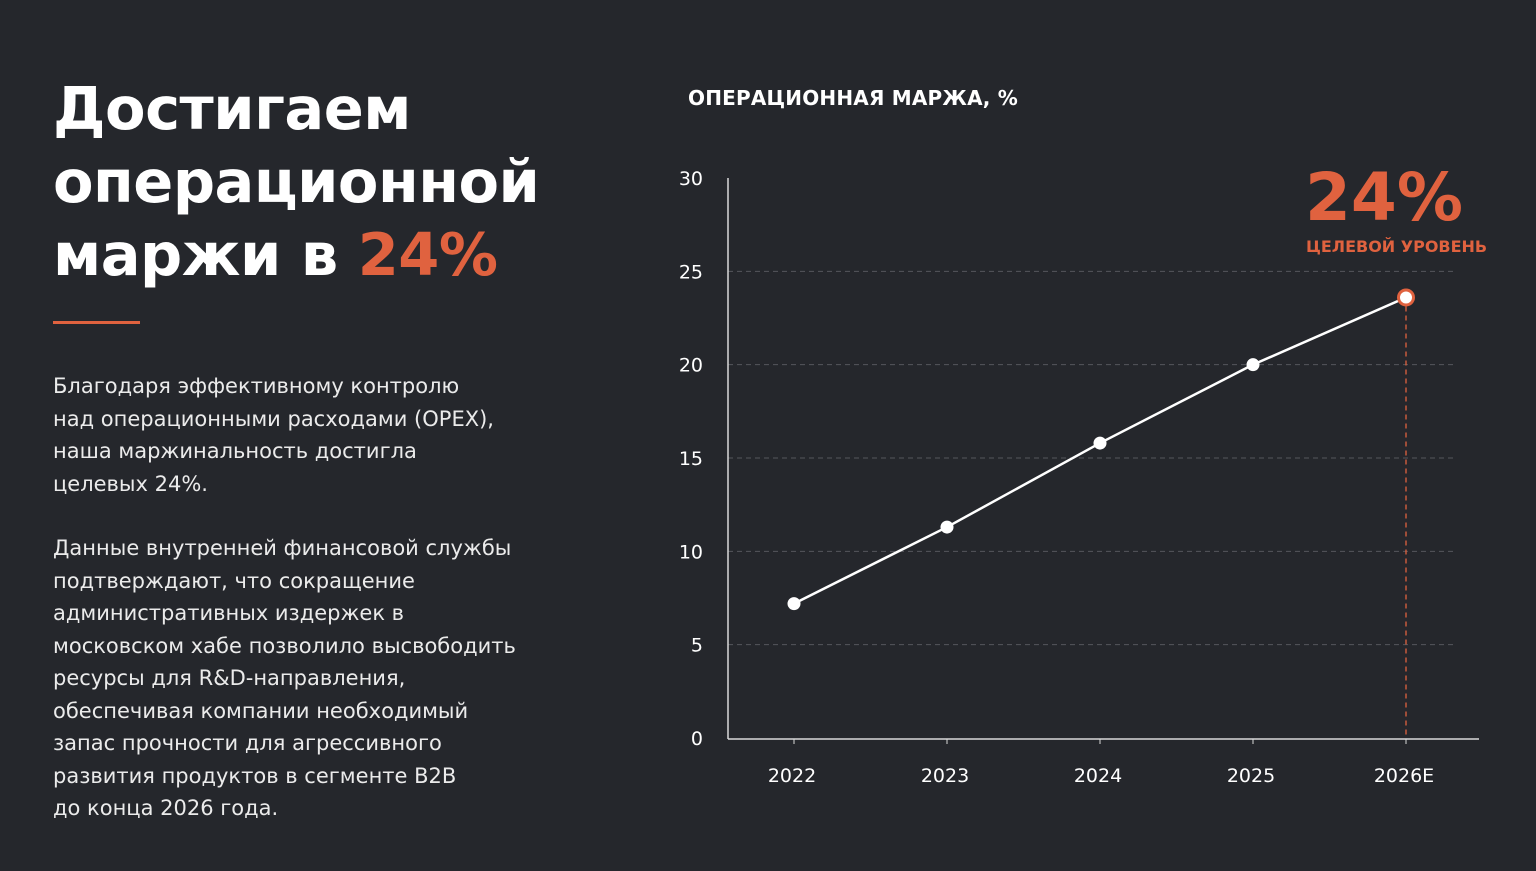 Image resolution: width=1536 pixels, height=871 pixels. What do you see at coordinates (232, 108) in the screenshot?
I see `headline-line-1: Достигаем` at bounding box center [232, 108].